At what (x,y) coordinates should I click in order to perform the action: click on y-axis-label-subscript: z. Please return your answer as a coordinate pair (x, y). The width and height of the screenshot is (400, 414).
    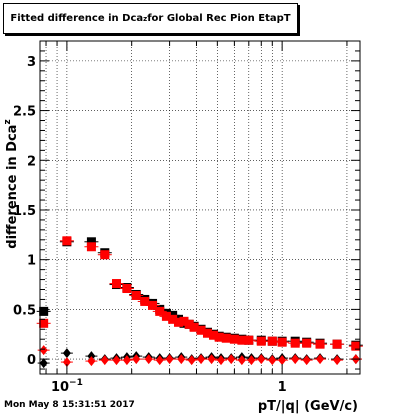
    Looking at the image, I should click on (8, 121).